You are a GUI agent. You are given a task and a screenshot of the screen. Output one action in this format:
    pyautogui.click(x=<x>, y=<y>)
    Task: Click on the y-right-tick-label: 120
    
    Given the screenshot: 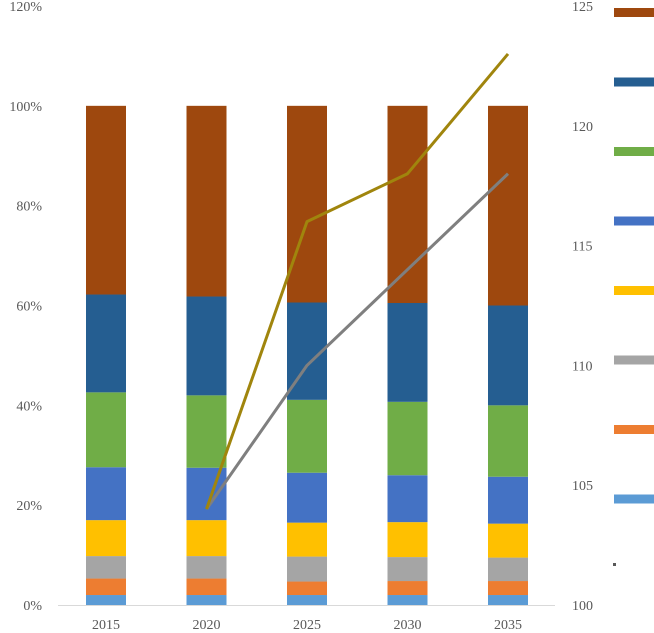 What is the action you would take?
    pyautogui.click(x=582, y=127)
    